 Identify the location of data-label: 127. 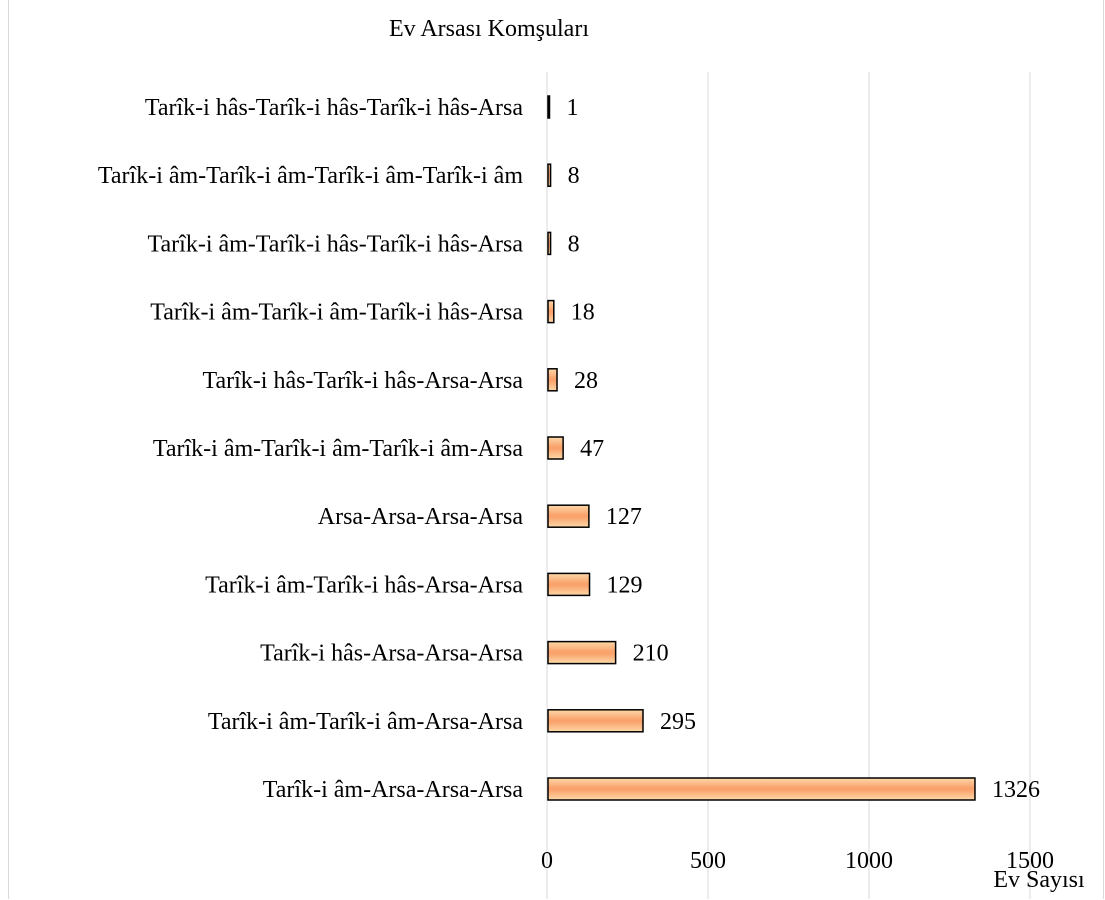
(624, 517).